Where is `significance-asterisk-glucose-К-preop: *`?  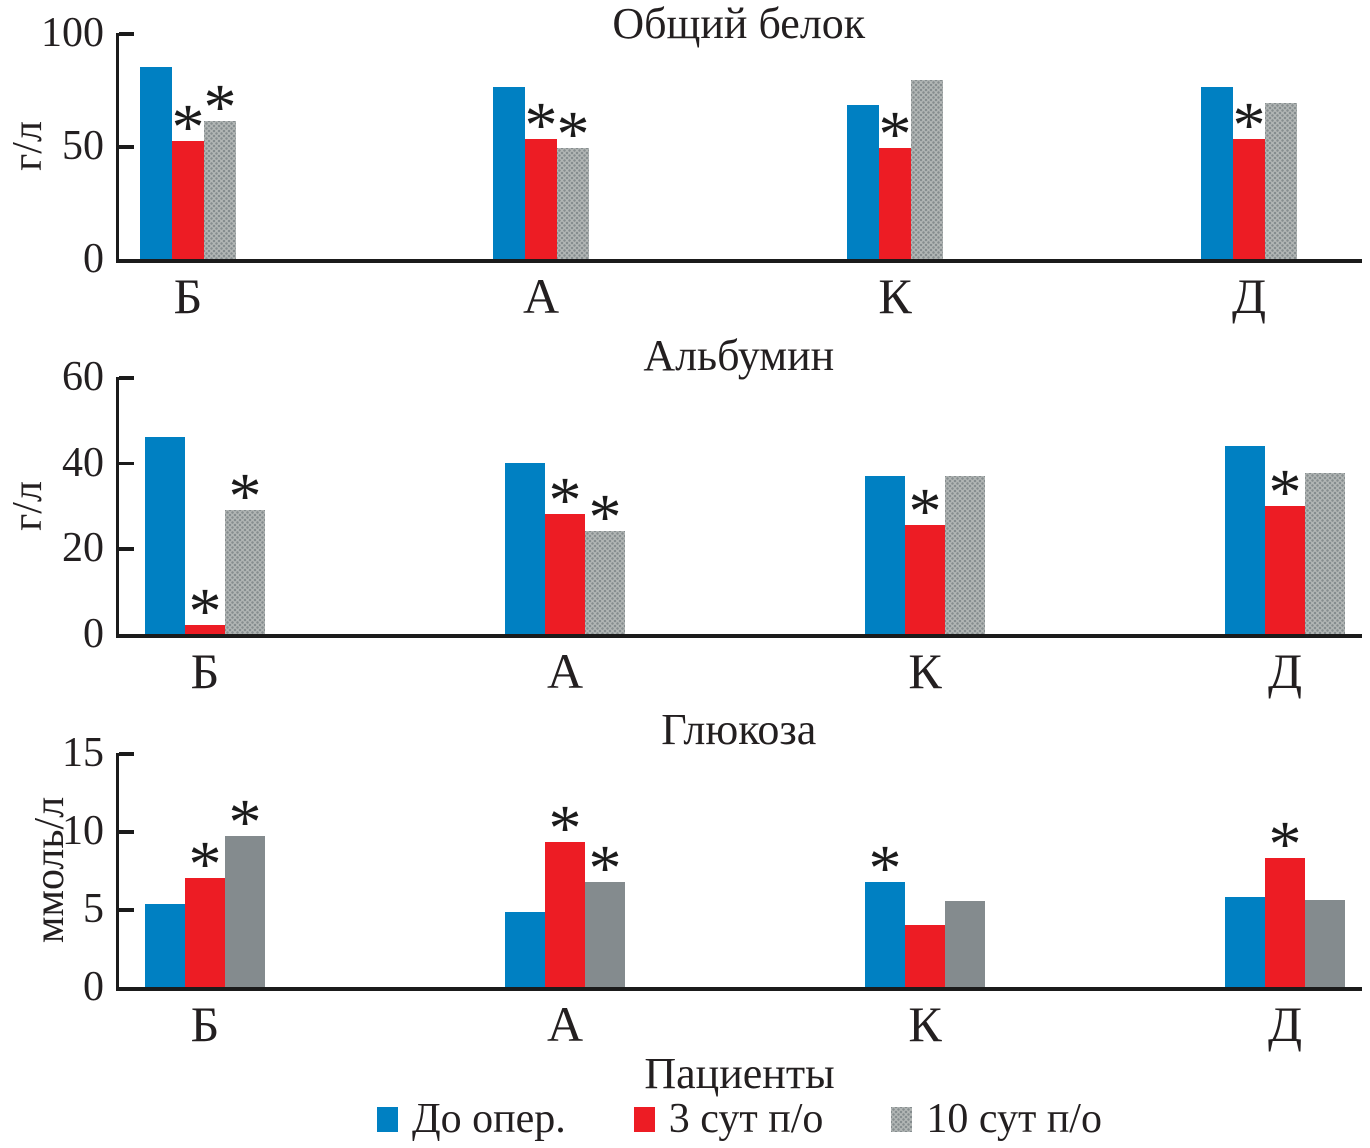 significance-asterisk-glucose-К-preop: * is located at coordinates (885, 869).